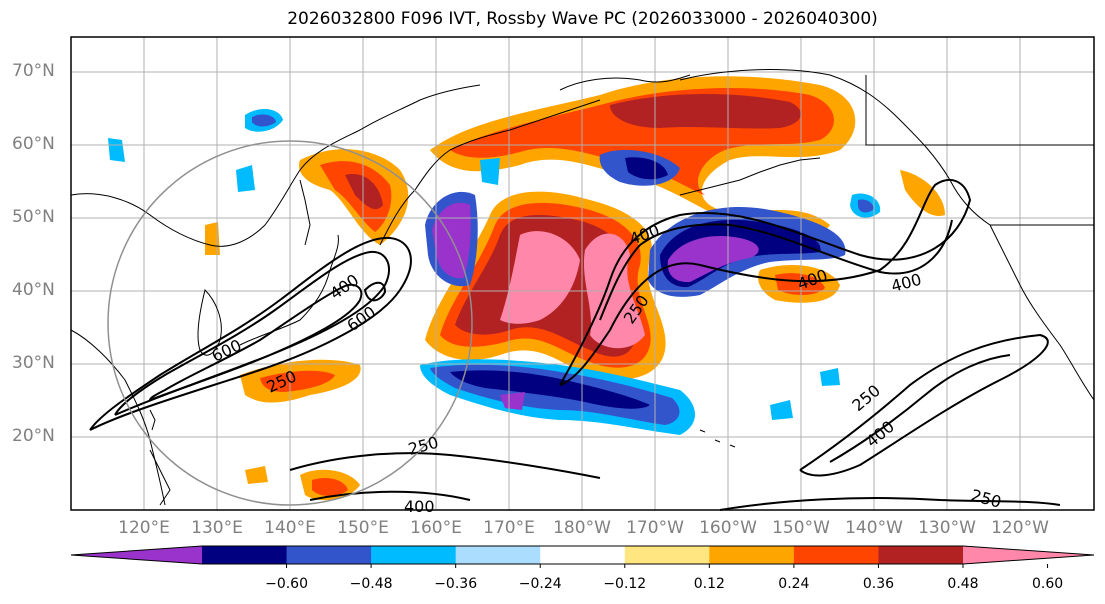  Describe the element at coordinates (750, 176) in the screenshot. I see `aleutians-coastline` at that location.